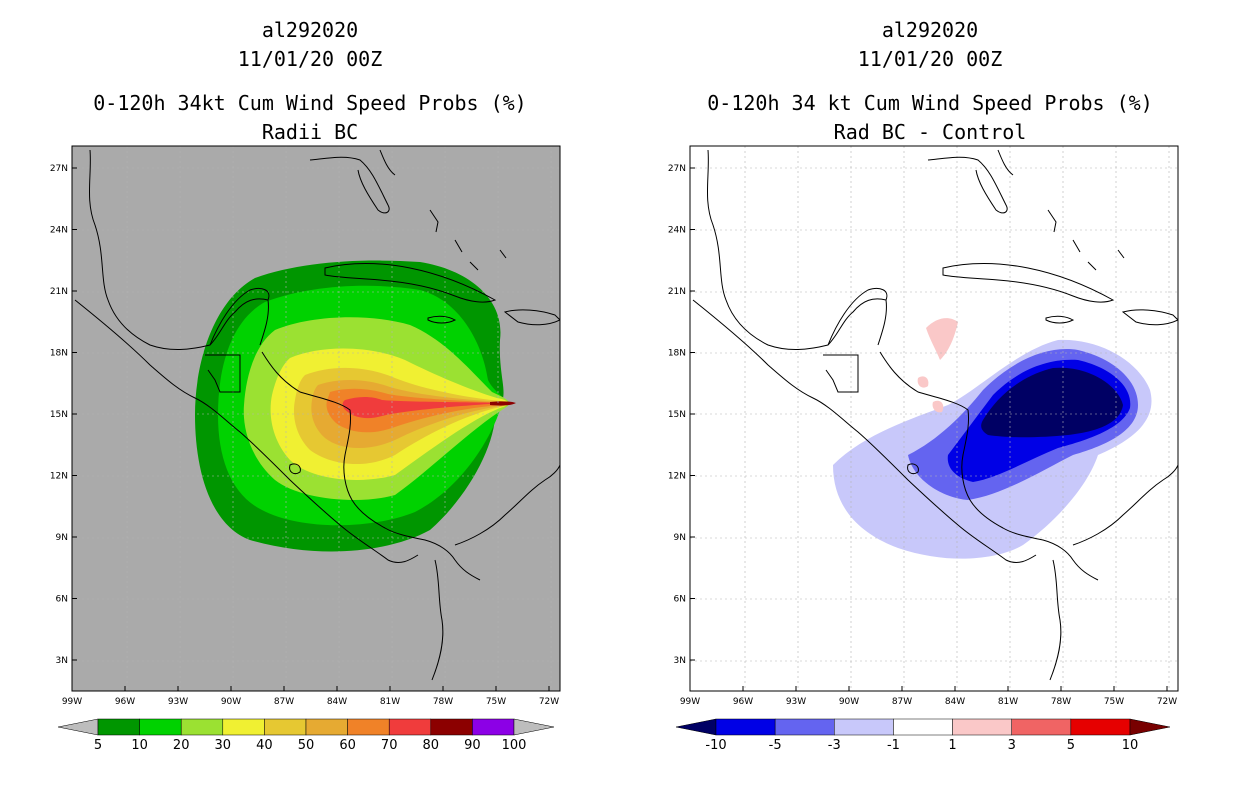 Image resolution: width=1236 pixels, height=800 pixels. Describe the element at coordinates (306, 745) in the screenshot. I see `colorbar-label: 50` at that location.